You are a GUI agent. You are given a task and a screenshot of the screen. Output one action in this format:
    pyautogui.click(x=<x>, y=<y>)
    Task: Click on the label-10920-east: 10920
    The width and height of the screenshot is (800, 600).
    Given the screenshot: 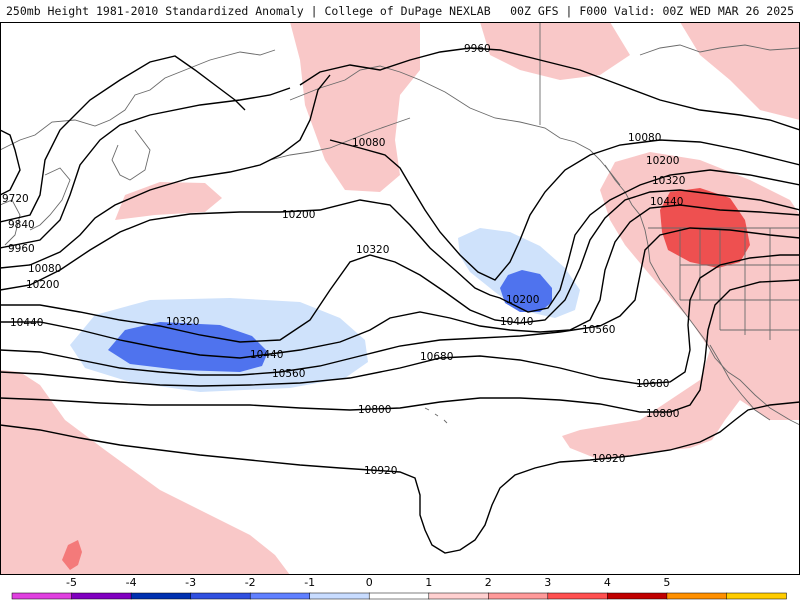 What is the action you would take?
    pyautogui.click(x=608, y=459)
    